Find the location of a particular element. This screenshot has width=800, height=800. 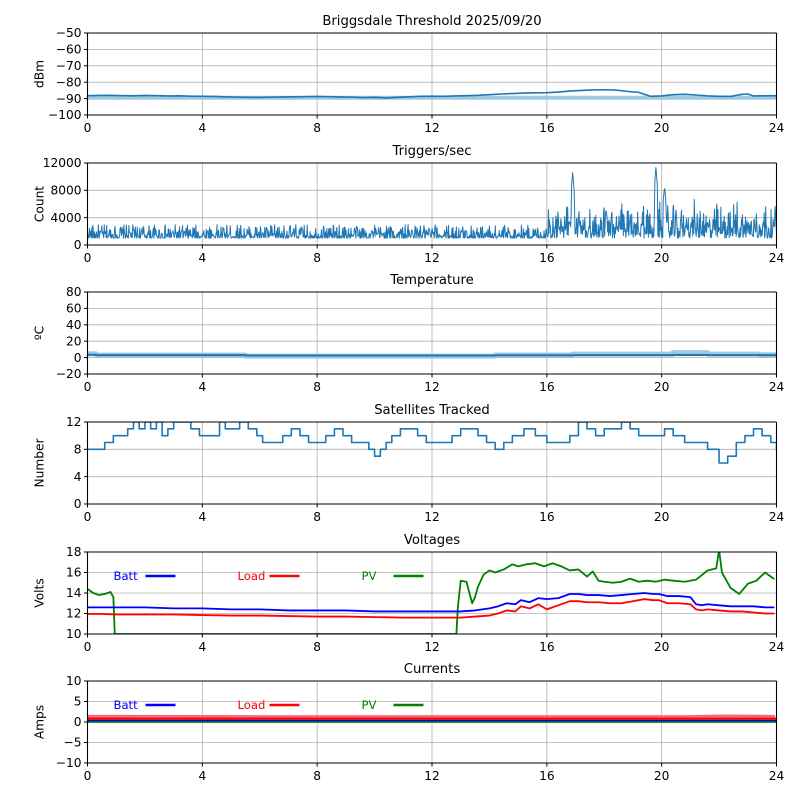

panel-title-currents: Currents is located at coordinates (432, 669).